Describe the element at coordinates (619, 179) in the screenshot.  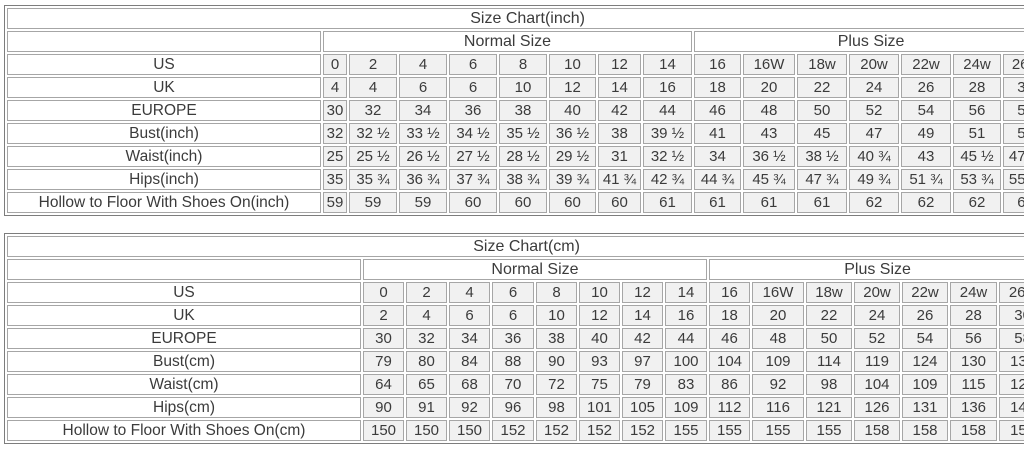
I see `size-value-cell: 41 ¾` at that location.